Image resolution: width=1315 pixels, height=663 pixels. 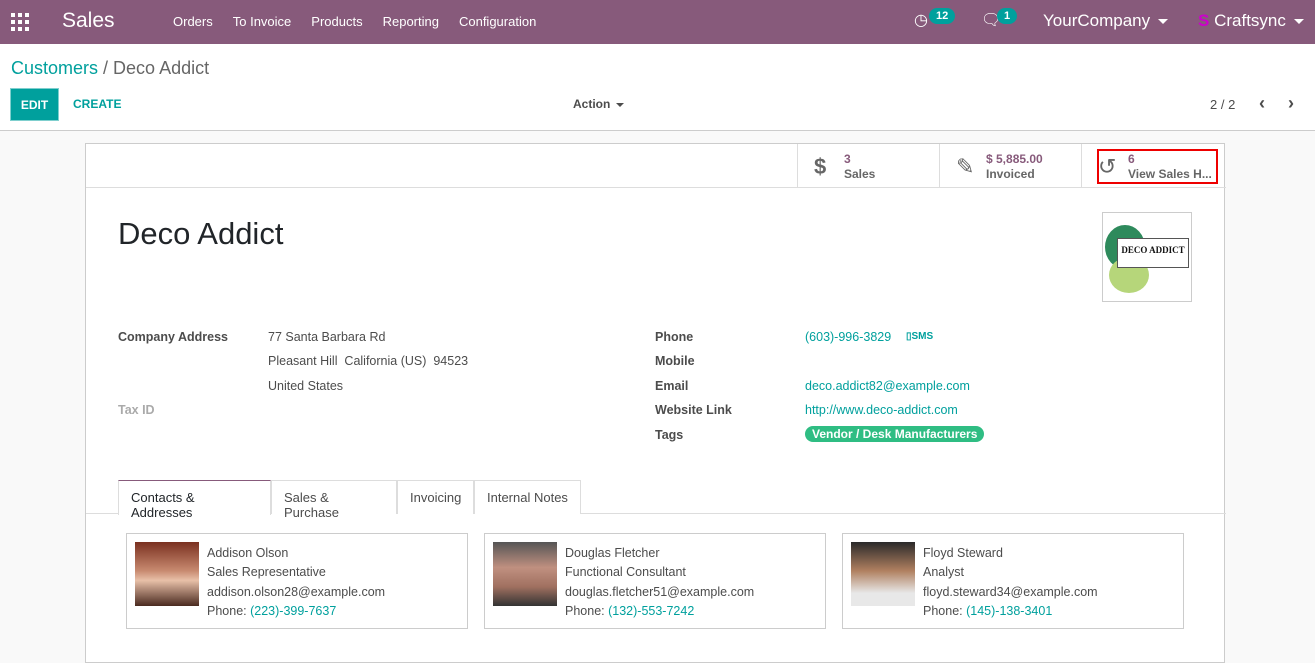 What do you see at coordinates (1153, 253) in the screenshot?
I see `logo-text: DECO ADDICT` at bounding box center [1153, 253].